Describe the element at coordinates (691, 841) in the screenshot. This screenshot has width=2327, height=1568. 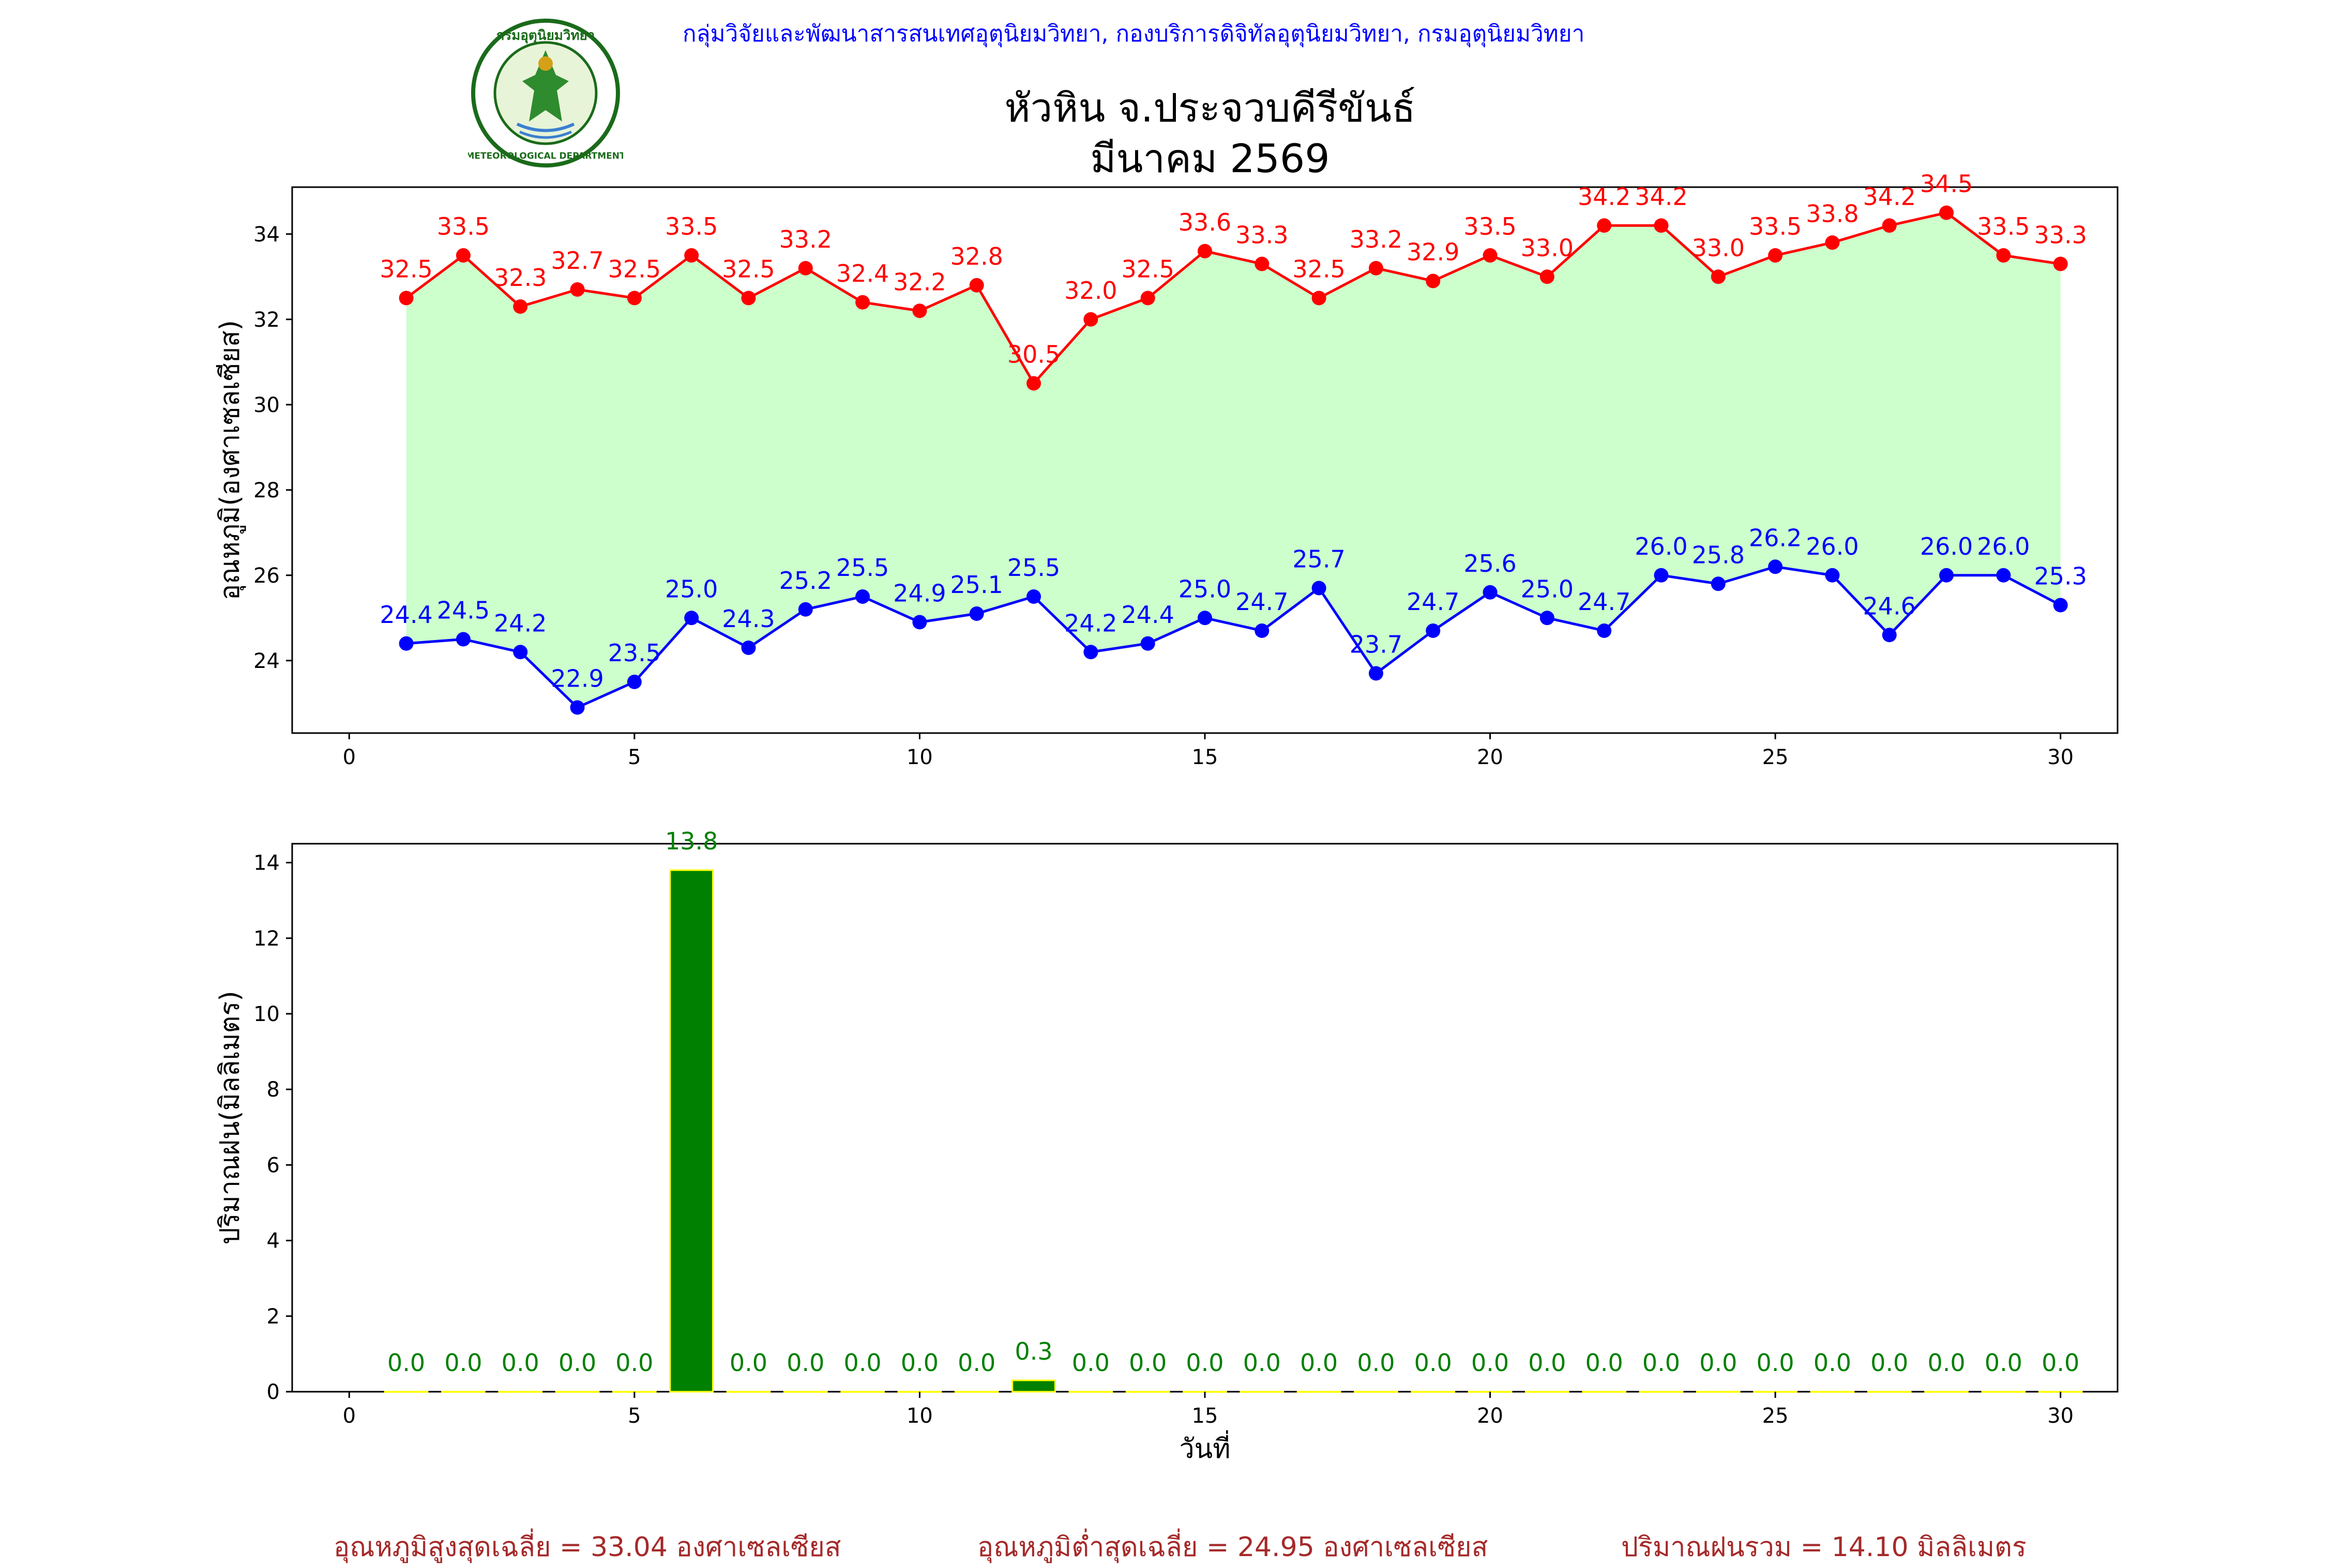
I see `rain-data-label: 13.8` at that location.